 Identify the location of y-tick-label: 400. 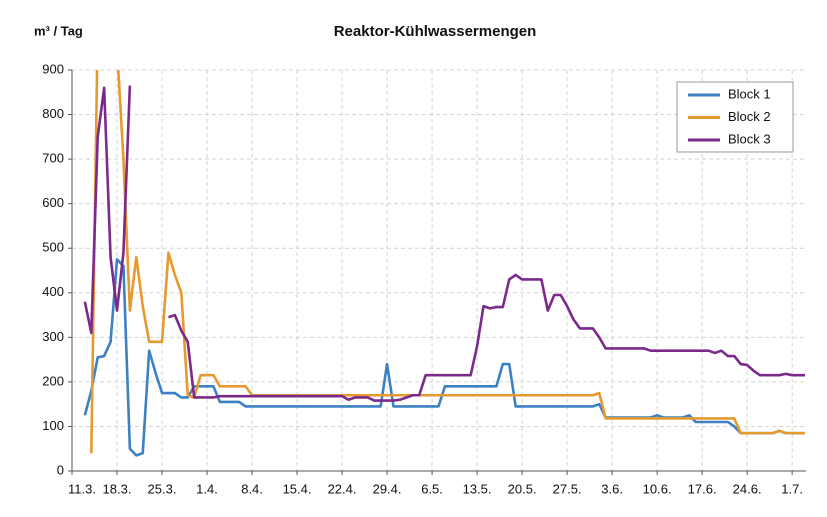
(53, 291).